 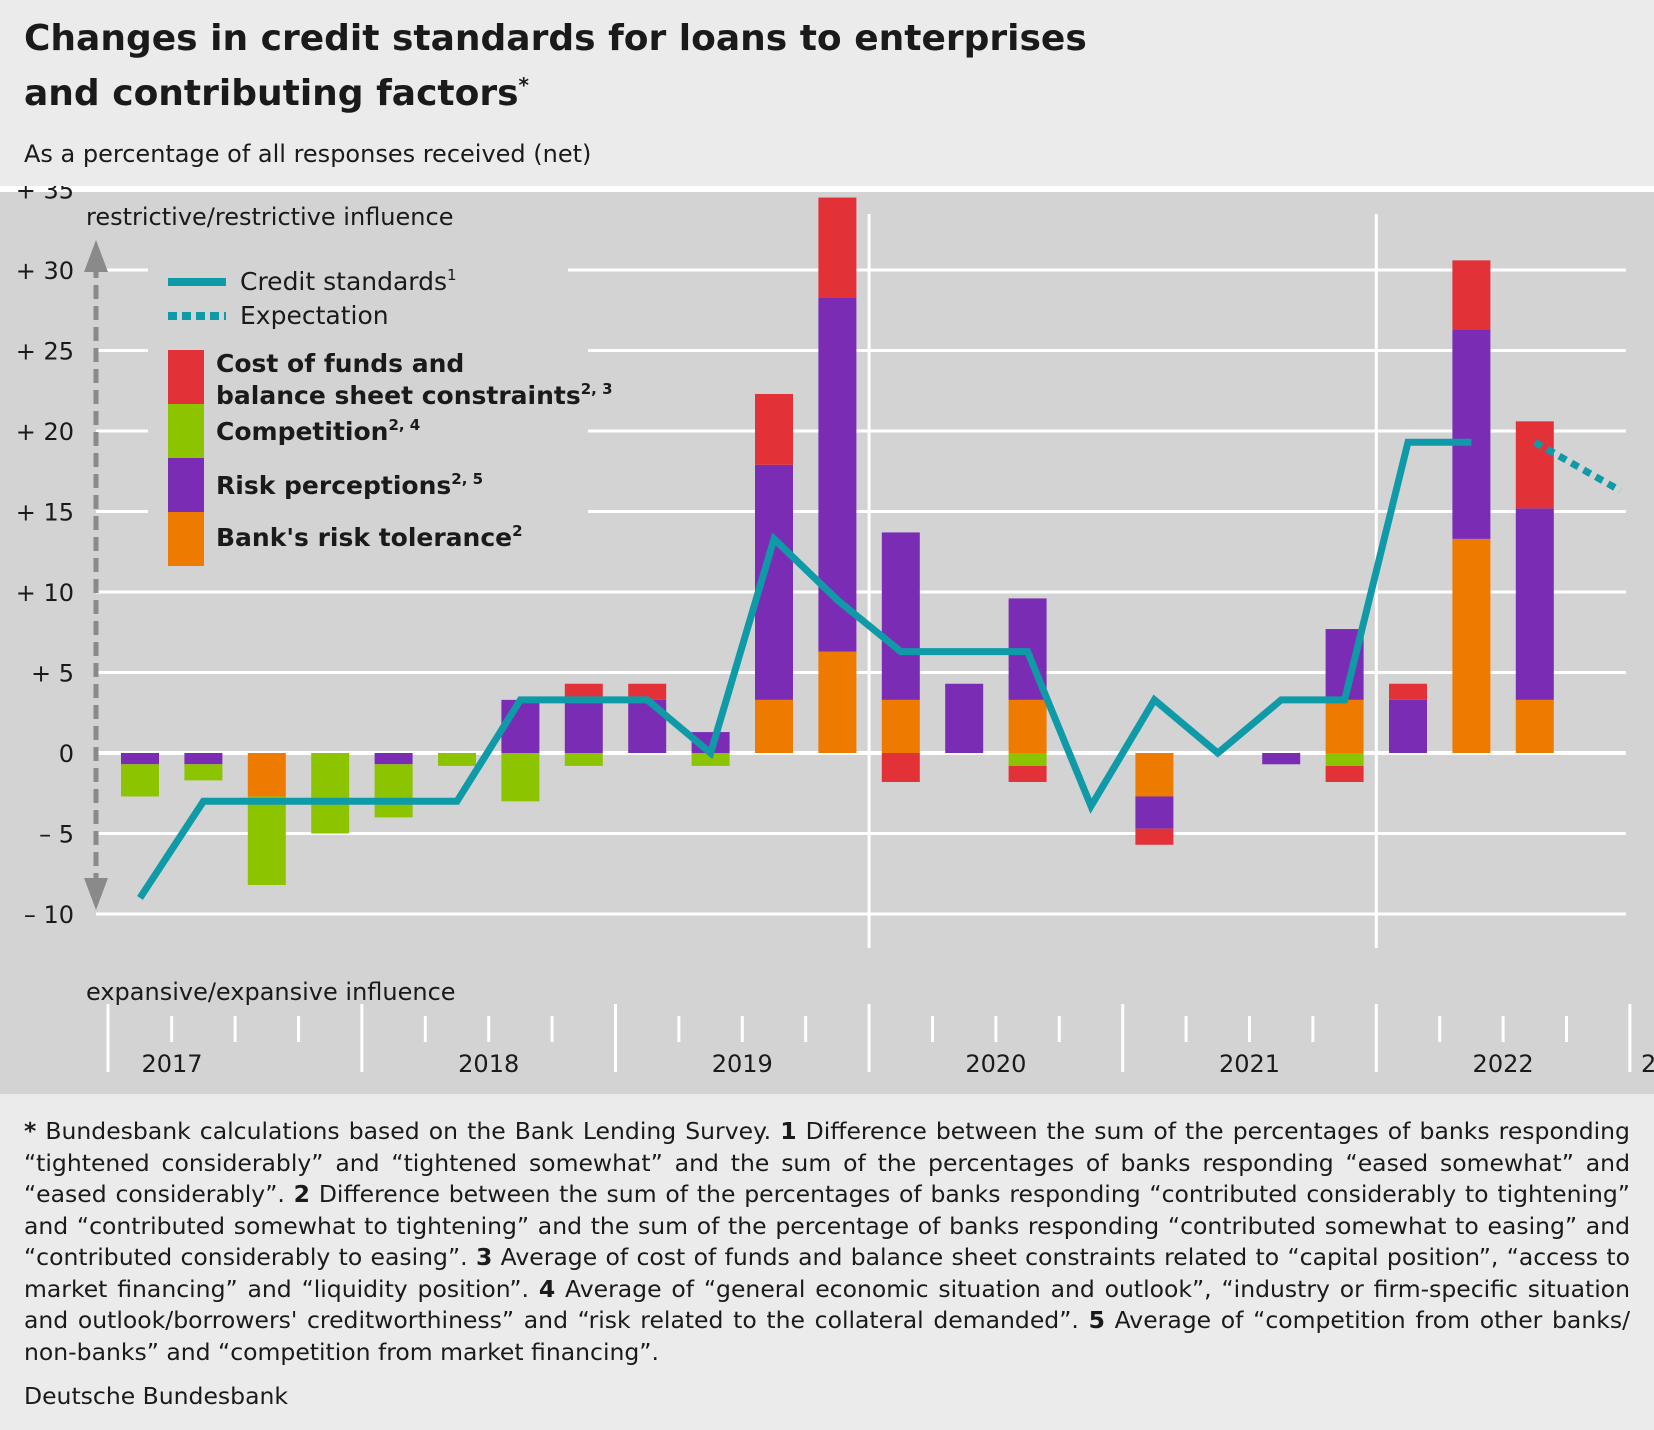 What do you see at coordinates (276, 93) in the screenshot?
I see `title-line-2: and contributing factors*` at bounding box center [276, 93].